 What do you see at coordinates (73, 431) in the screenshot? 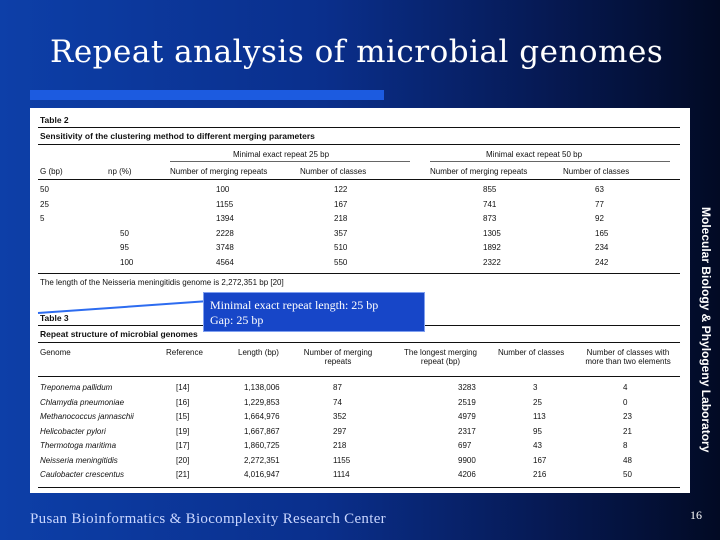
I see `table3-cell: Helicobacter pylori` at bounding box center [73, 431].